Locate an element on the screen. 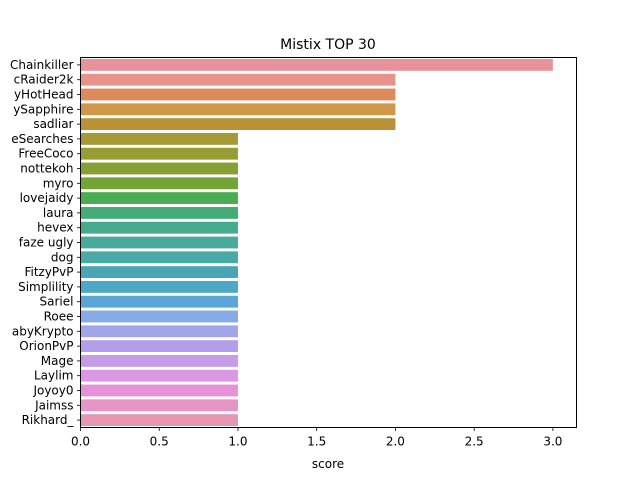 This screenshot has height=480, width=640. y-tick-label: Rikhard_ is located at coordinates (48, 420).